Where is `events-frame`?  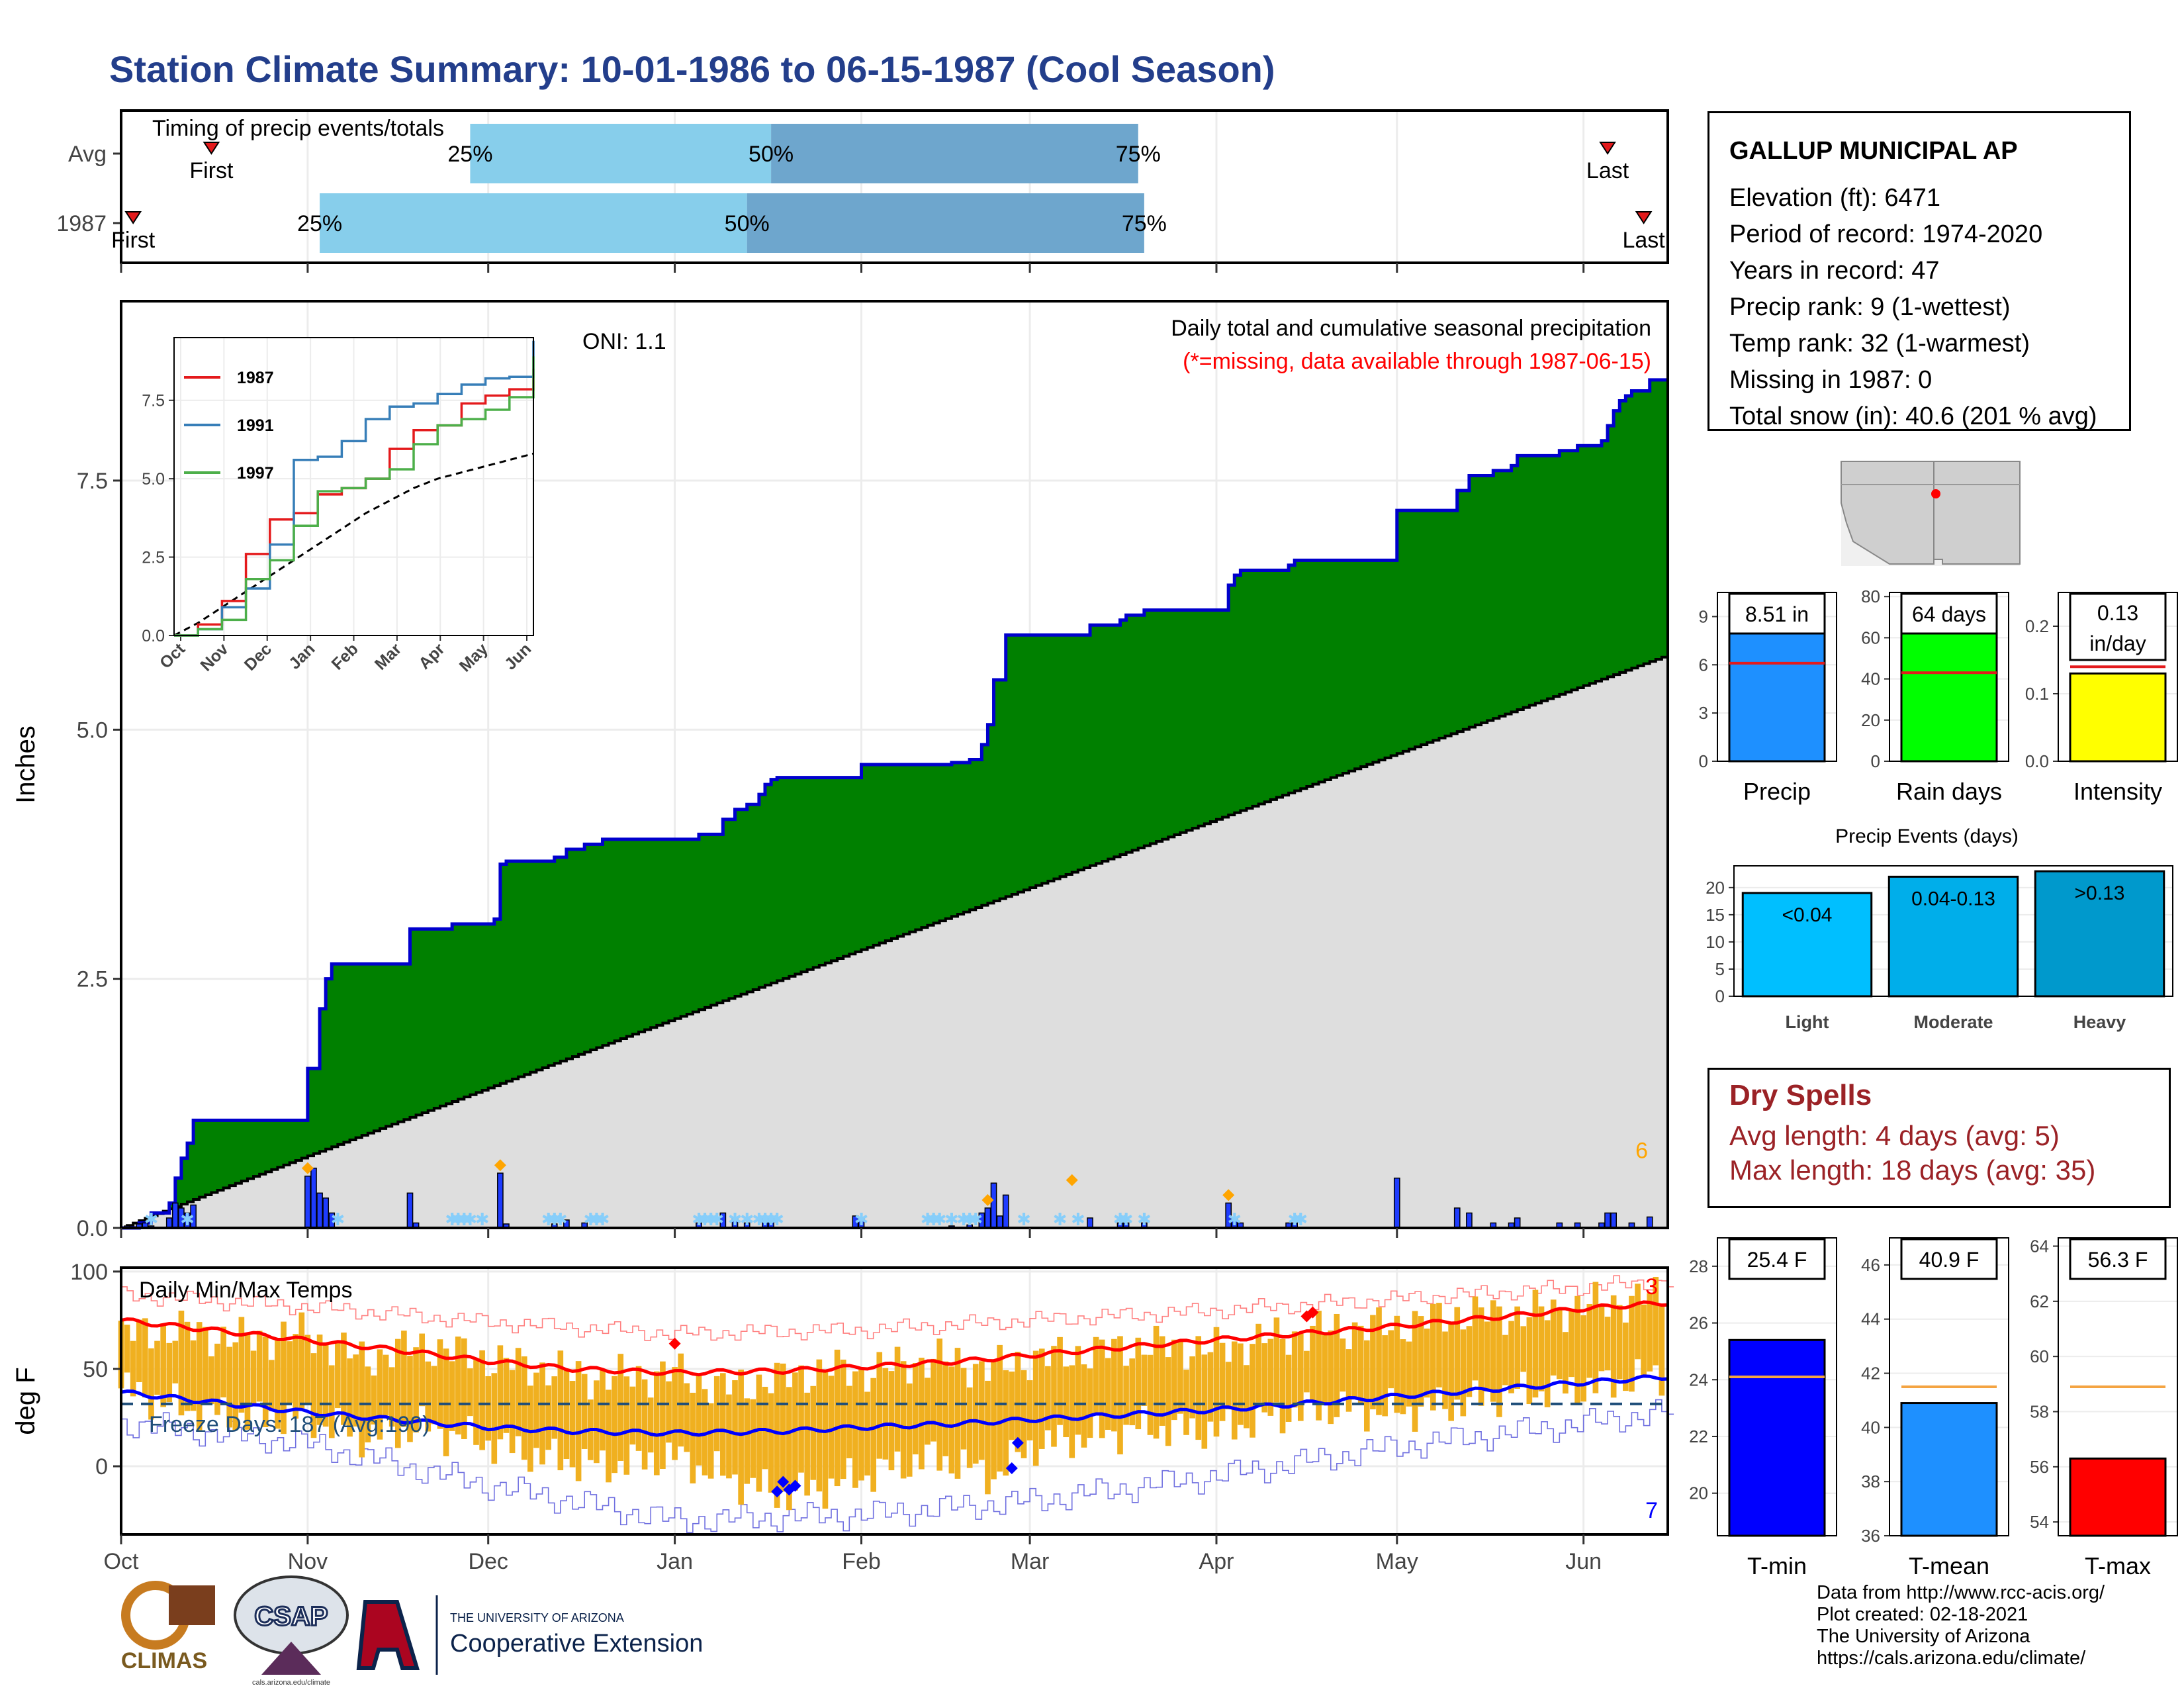
events-frame is located at coordinates (1953, 931).